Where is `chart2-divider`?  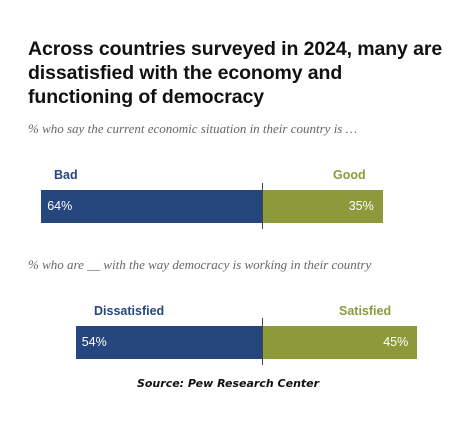
chart2-divider is located at coordinates (262, 341).